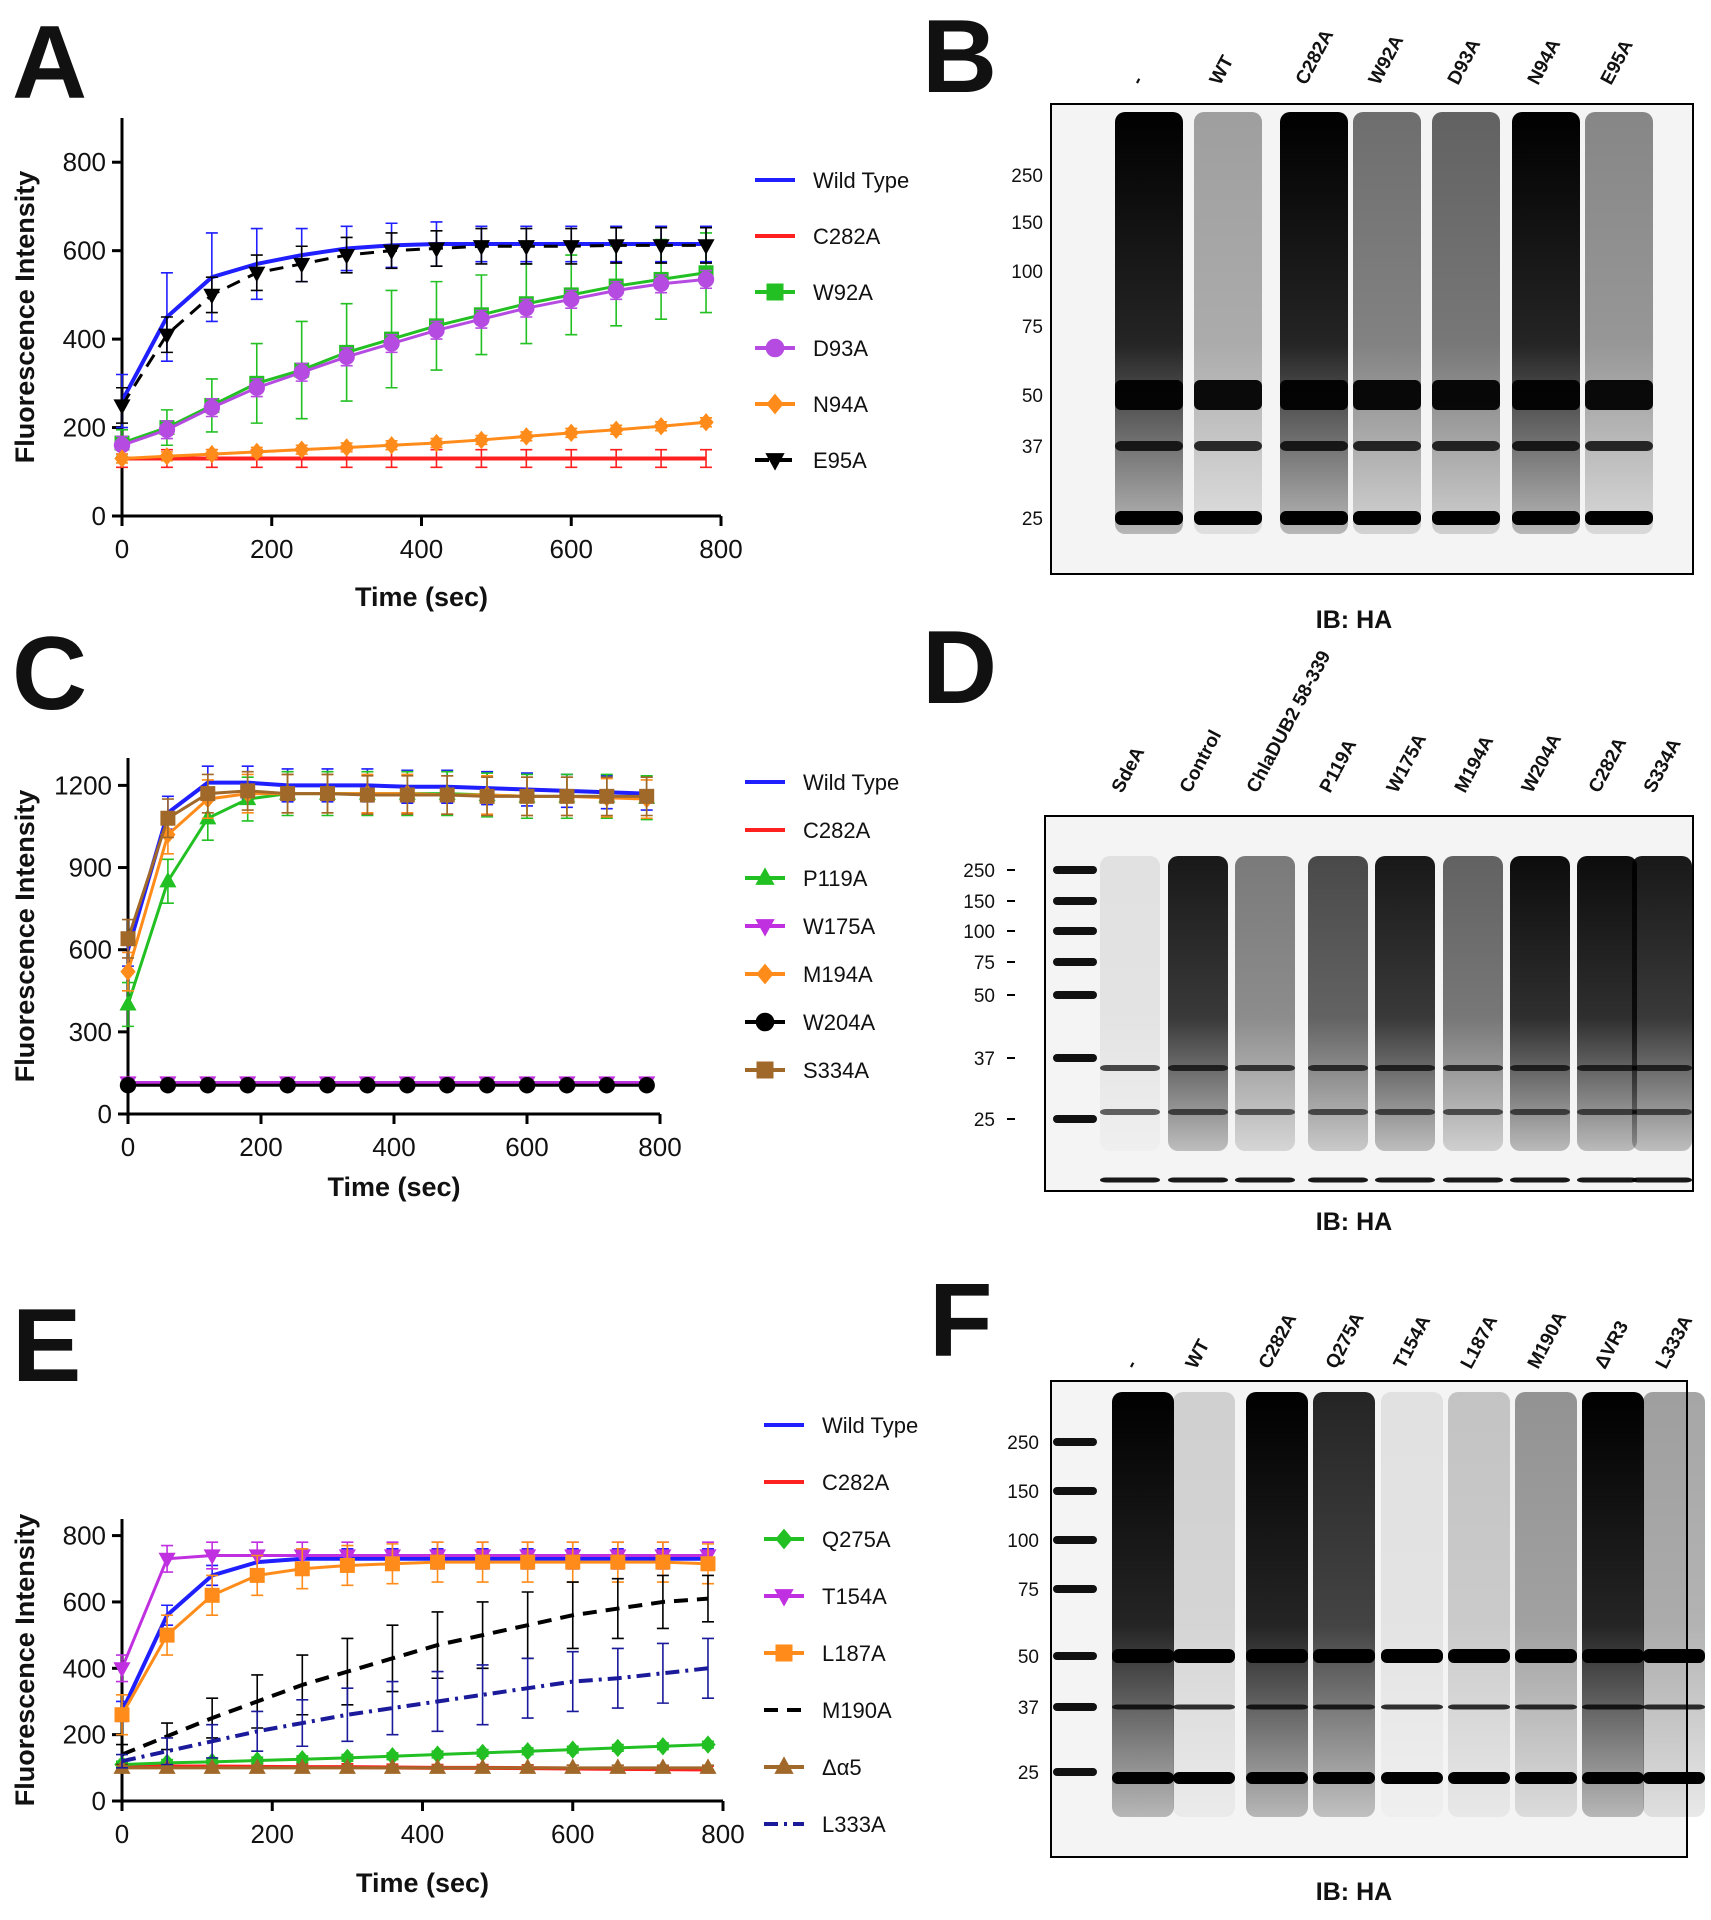 Image resolution: width=1711 pixels, height=1920 pixels. I want to click on y-tick-label: 400, so click(84, 339).